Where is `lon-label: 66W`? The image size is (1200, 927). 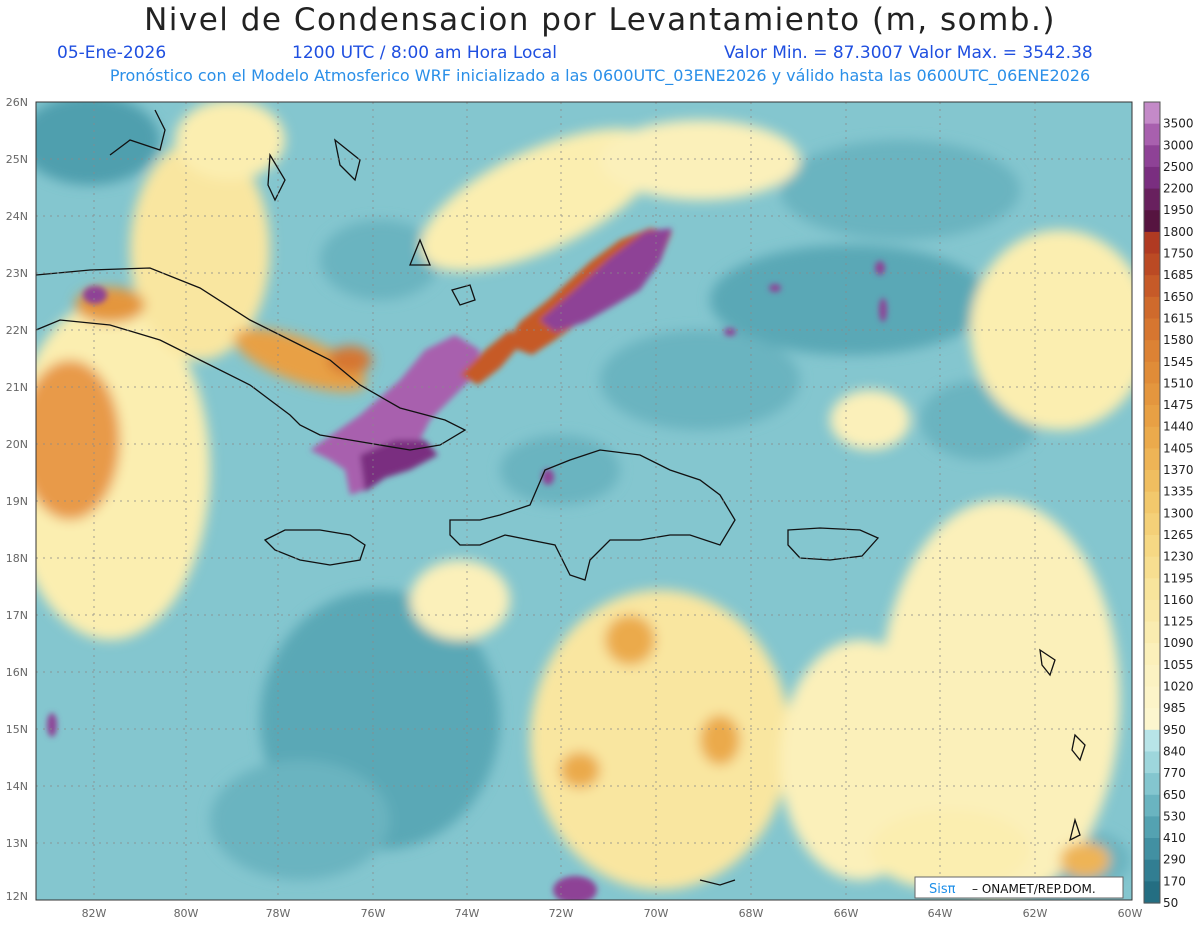
lon-label: 66W is located at coordinates (846, 913).